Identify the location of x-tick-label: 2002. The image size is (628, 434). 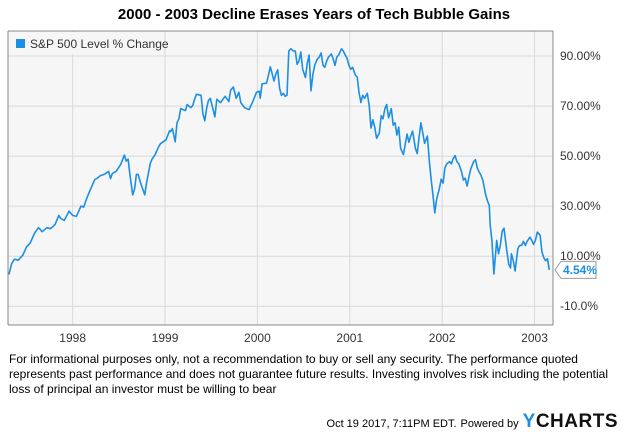
(442, 338).